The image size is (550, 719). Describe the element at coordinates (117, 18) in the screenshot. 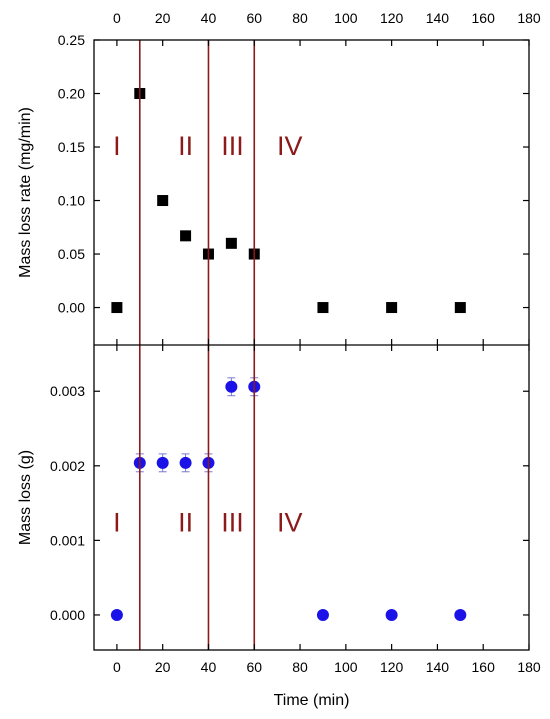

I see `x-tick-label-top: 0` at that location.